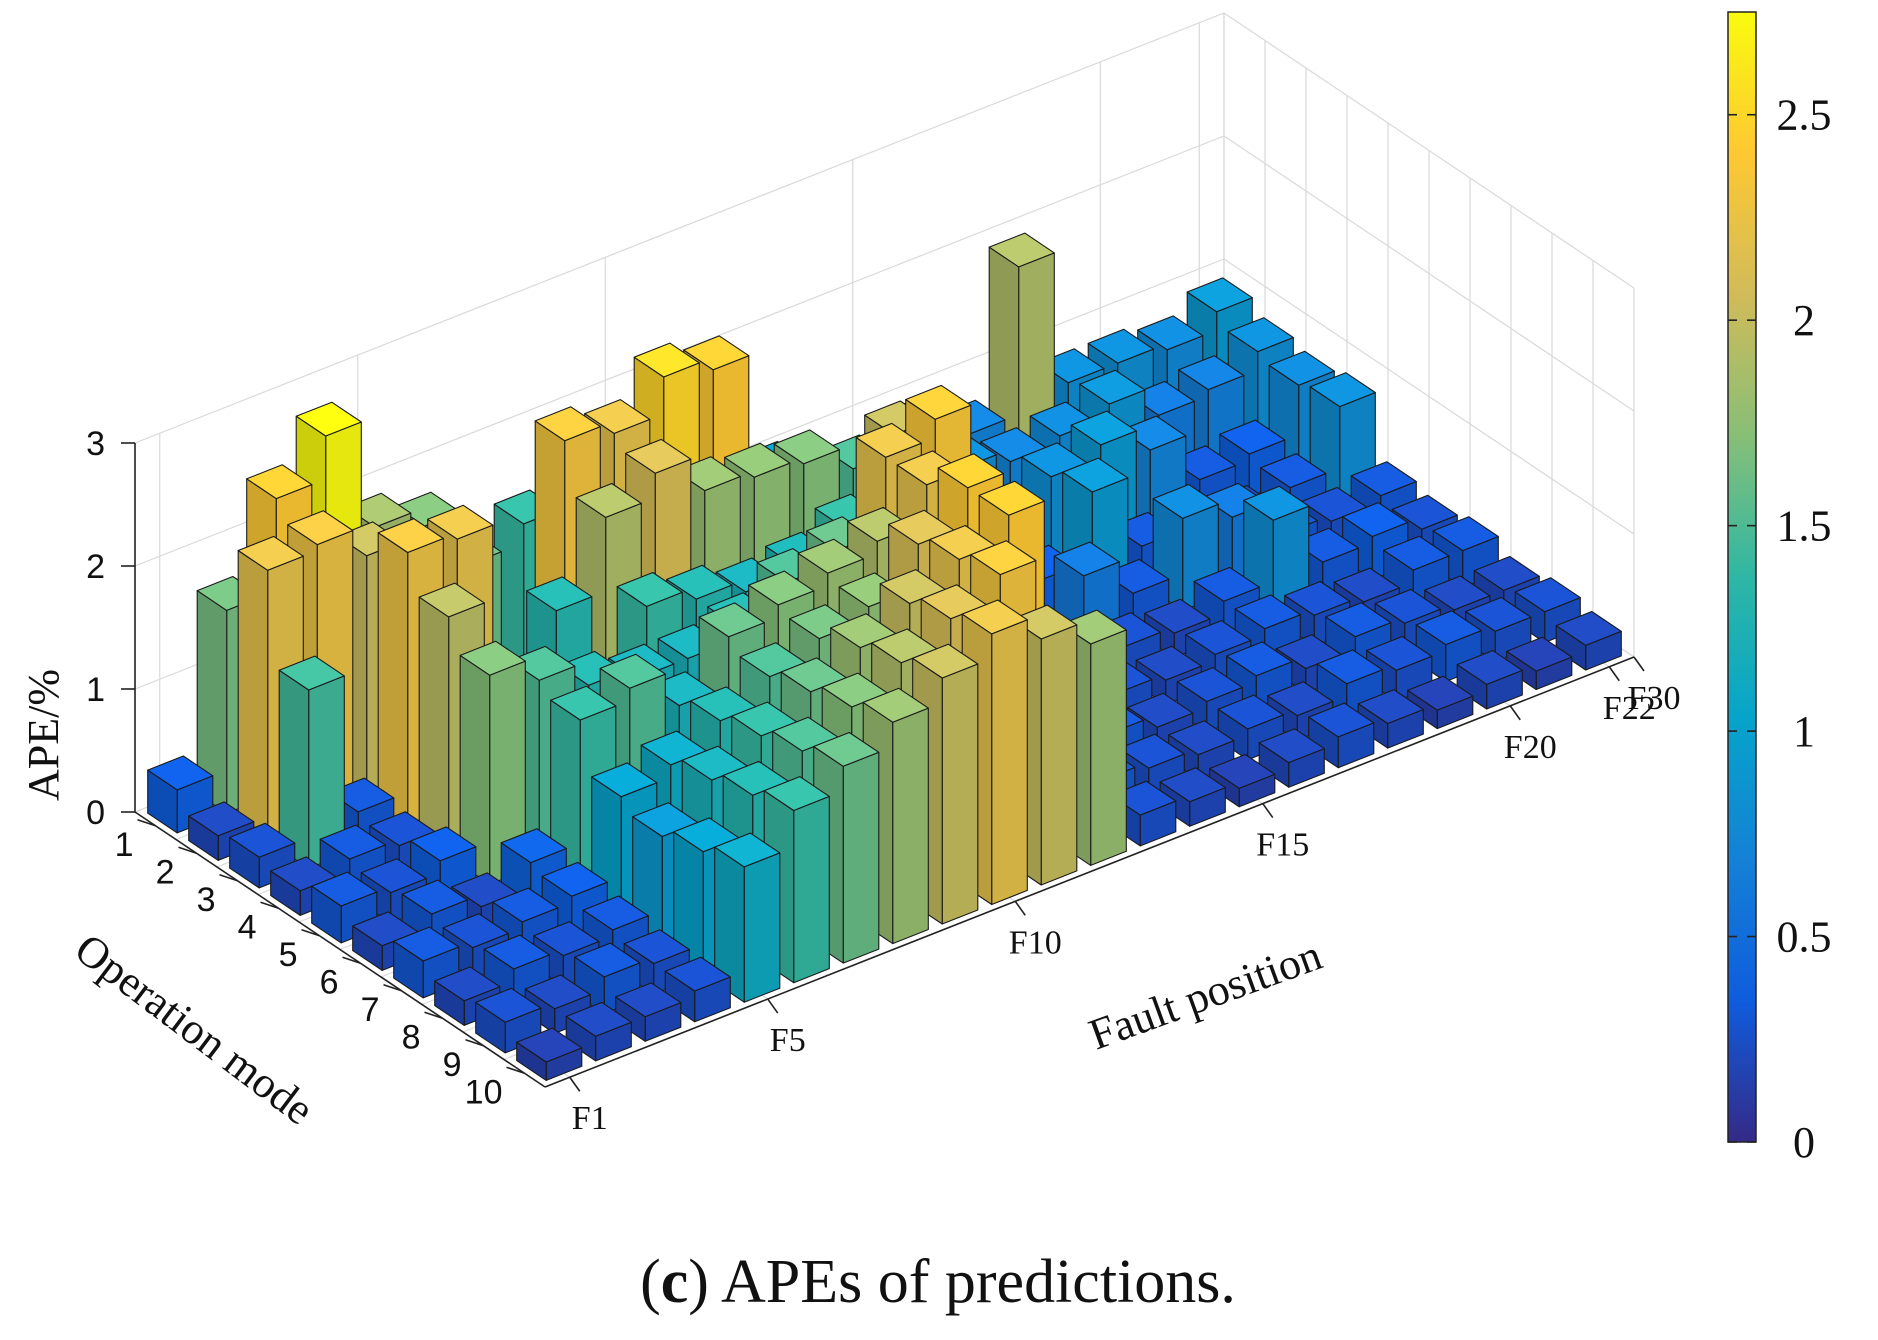  What do you see at coordinates (370, 1010) in the screenshot?
I see `y-tick-label: 7` at bounding box center [370, 1010].